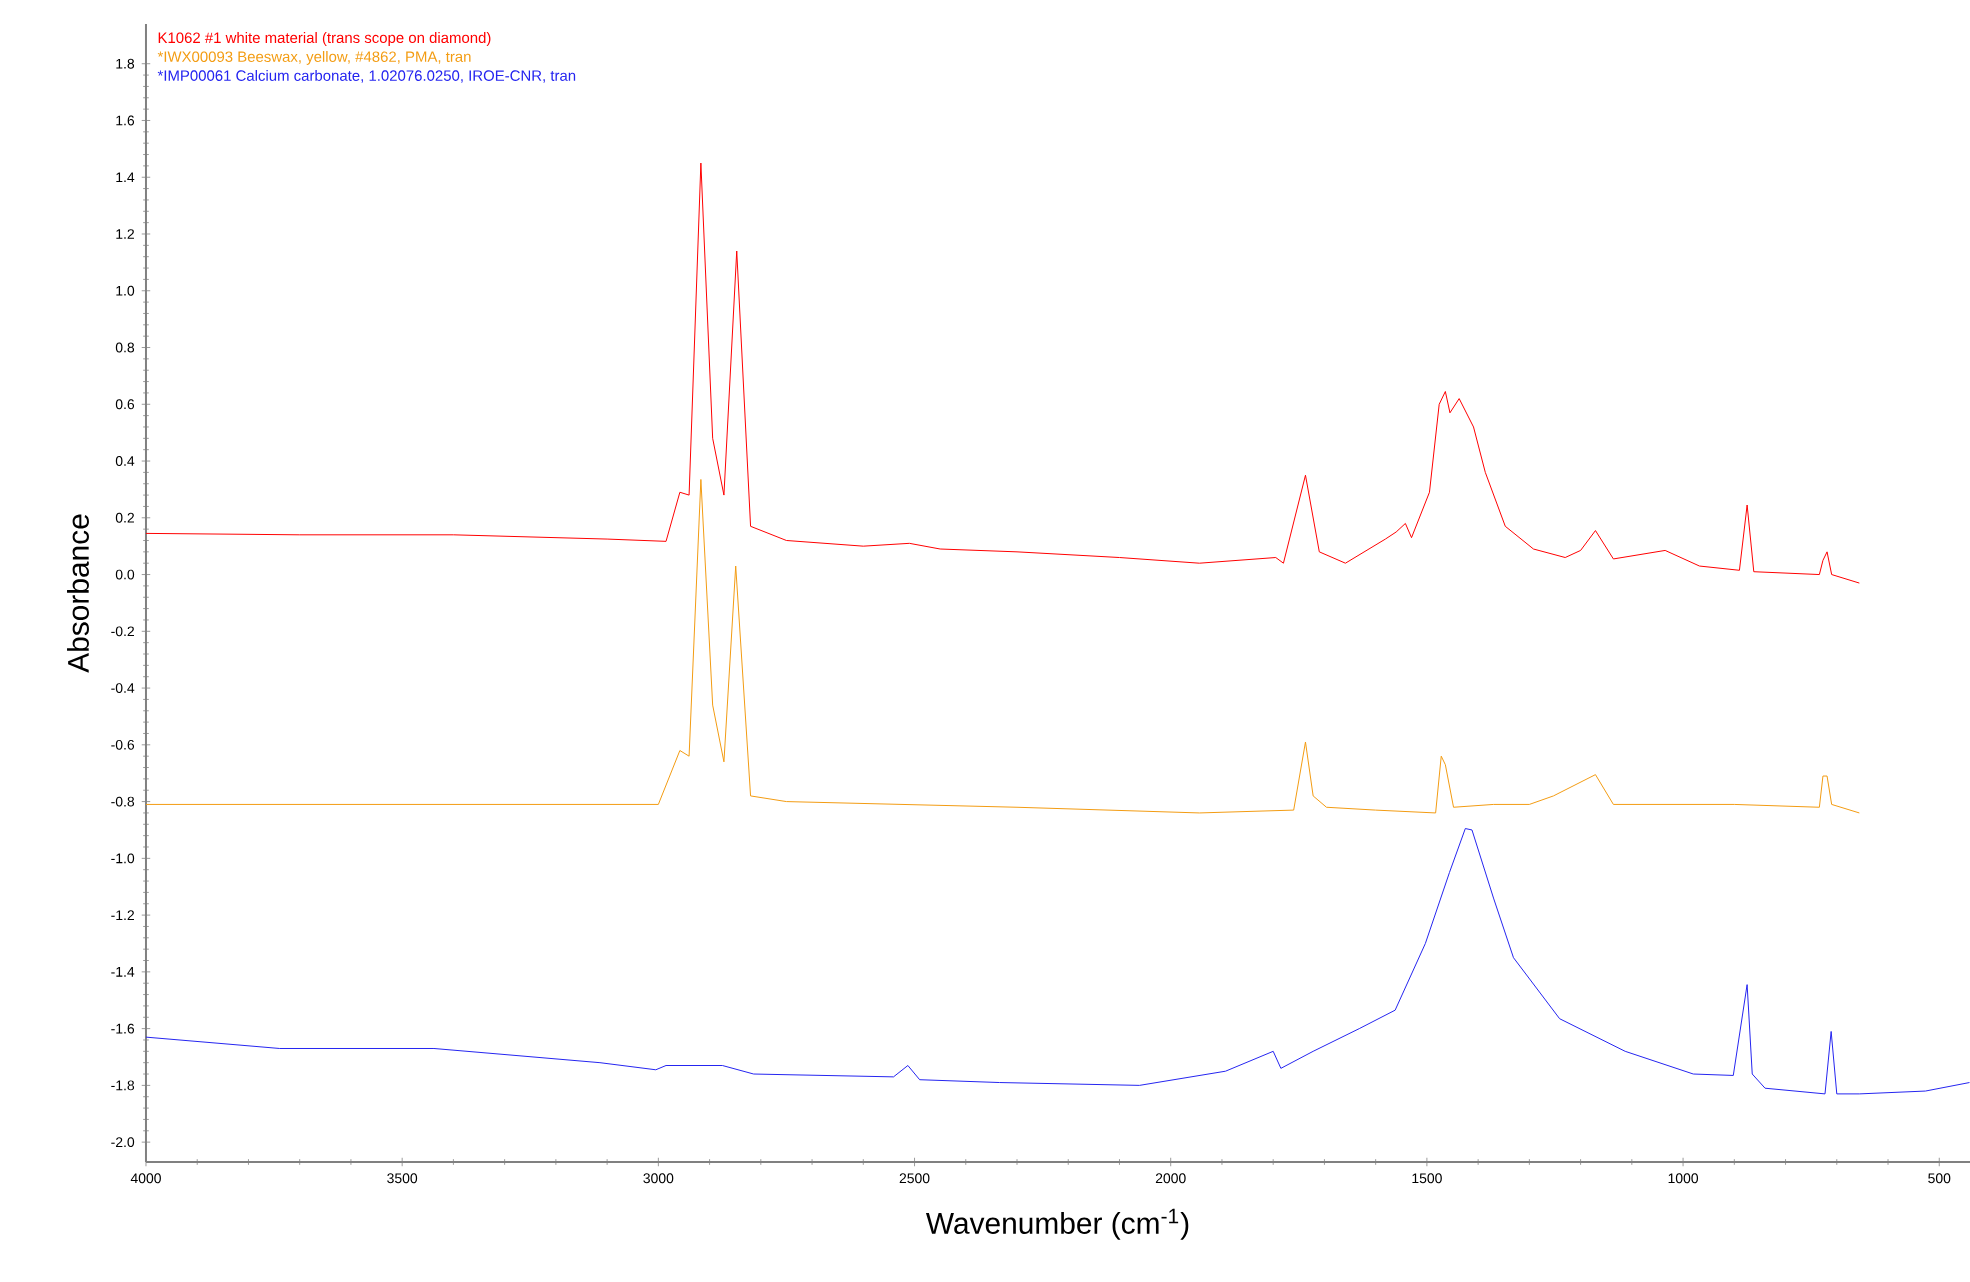  Describe the element at coordinates (1057, 1224) in the screenshot. I see `x-axis-title: Wavenumber (cm$^{-1}$)` at that location.